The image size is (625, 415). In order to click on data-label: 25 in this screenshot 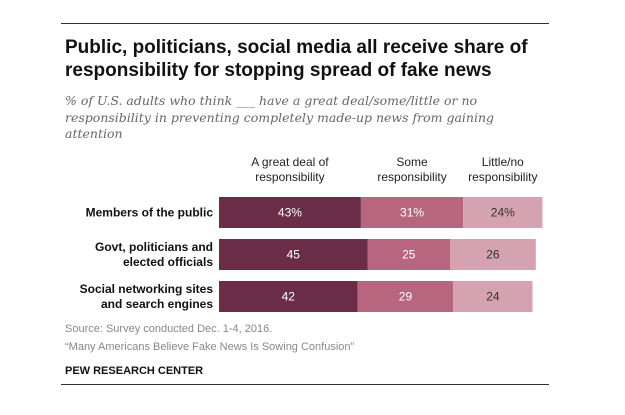, I will do `click(409, 255)`.